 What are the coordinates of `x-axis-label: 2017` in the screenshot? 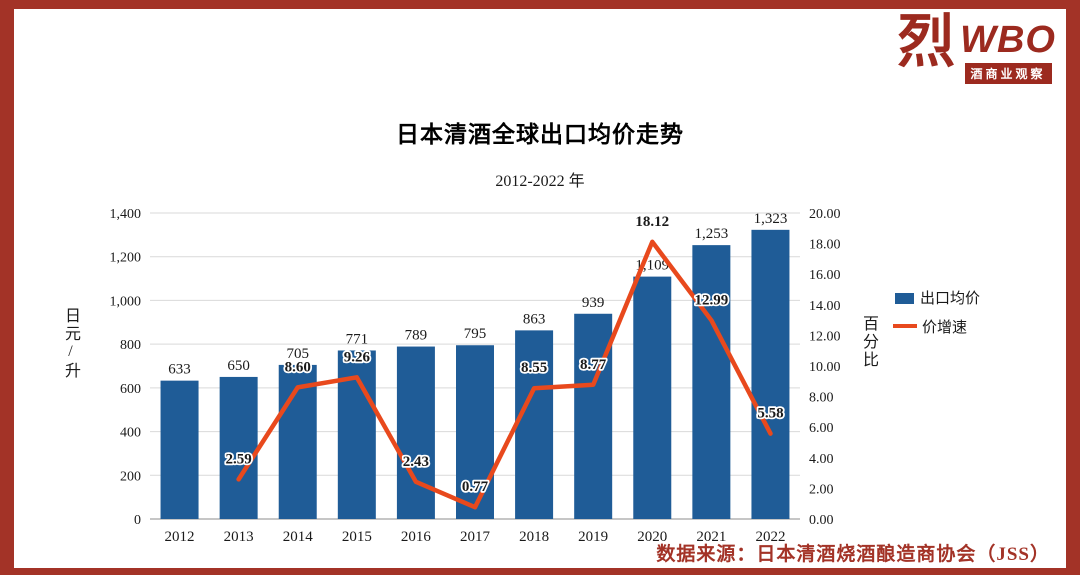 It's located at (475, 537).